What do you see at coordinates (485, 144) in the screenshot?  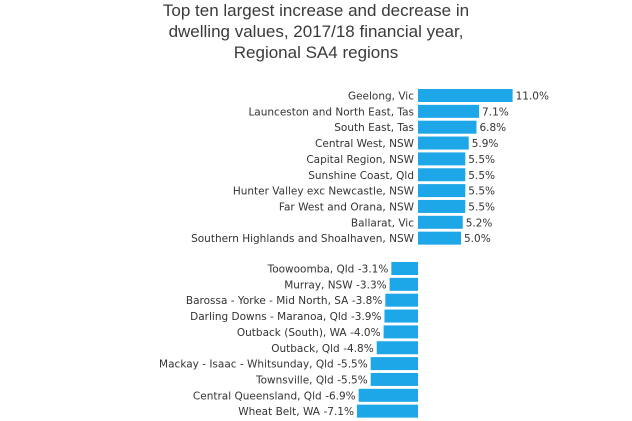 I see `data-label: 5.9%` at bounding box center [485, 144].